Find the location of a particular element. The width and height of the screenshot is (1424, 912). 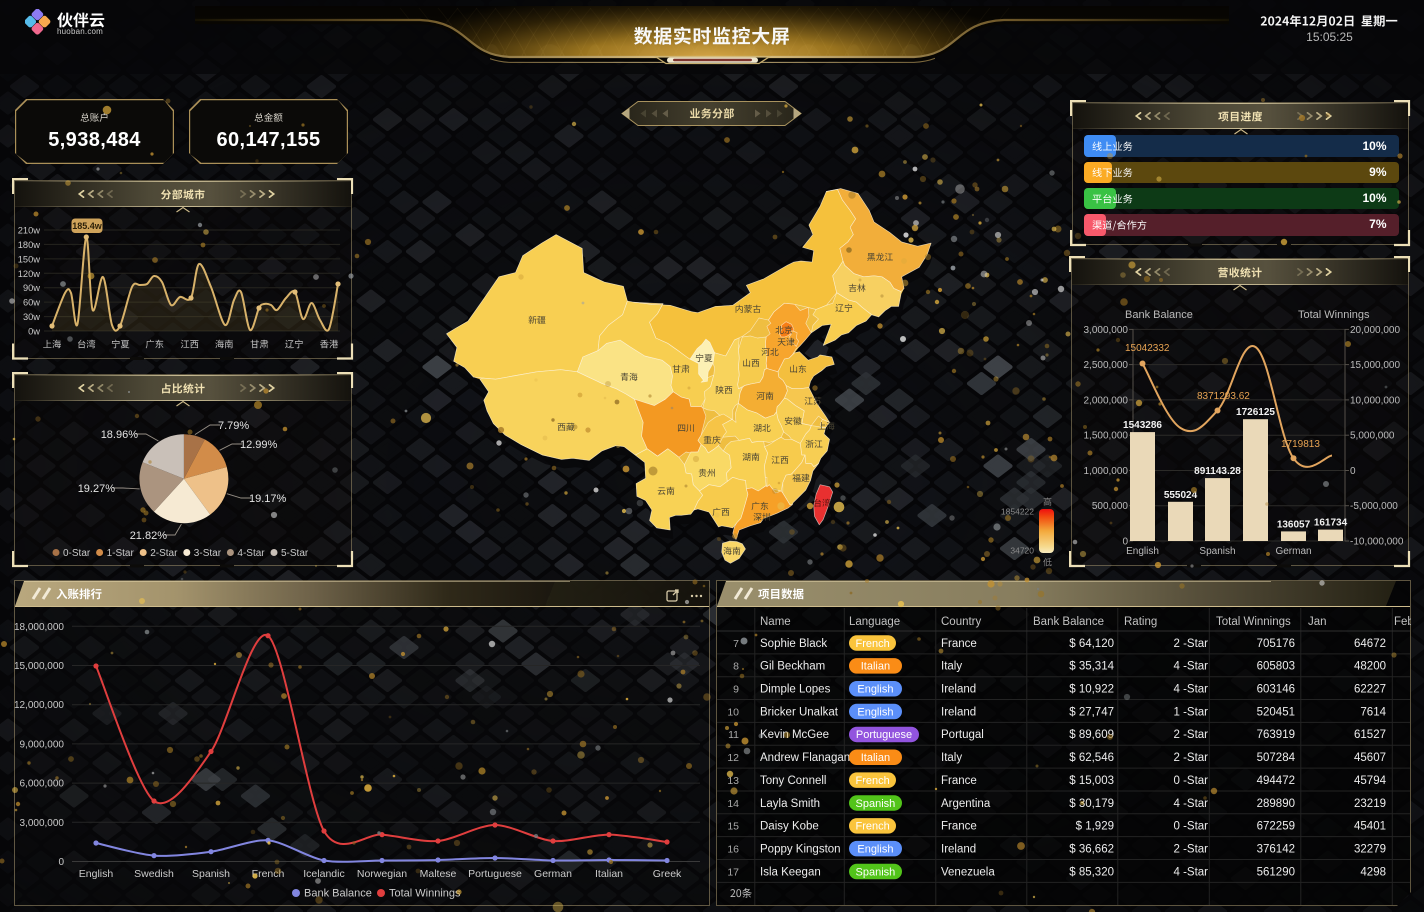

svg-text: 23219 is located at coordinates (1370, 804).